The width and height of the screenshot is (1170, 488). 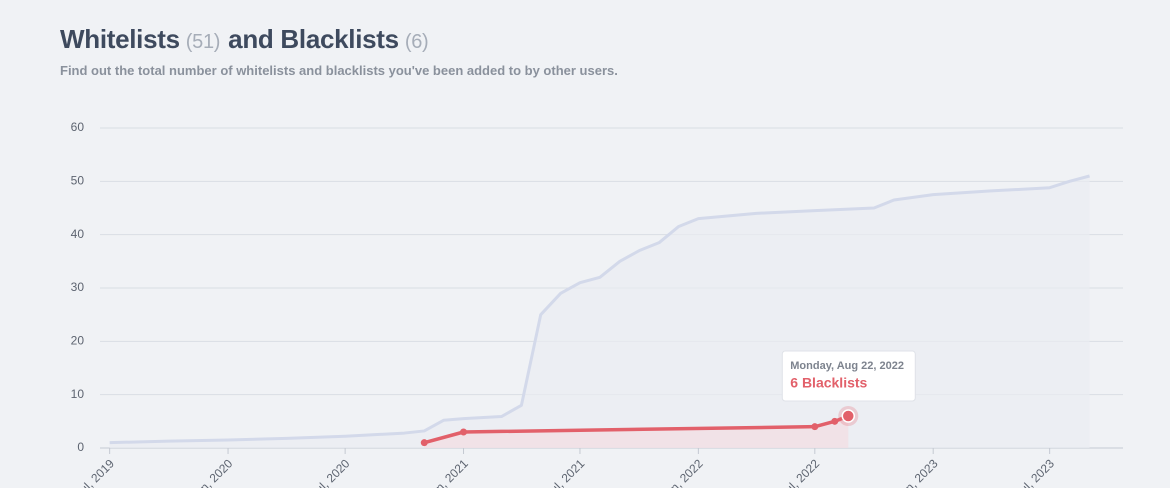 What do you see at coordinates (682, 472) in the screenshot?
I see `x-tick-label: Jan, 2022` at bounding box center [682, 472].